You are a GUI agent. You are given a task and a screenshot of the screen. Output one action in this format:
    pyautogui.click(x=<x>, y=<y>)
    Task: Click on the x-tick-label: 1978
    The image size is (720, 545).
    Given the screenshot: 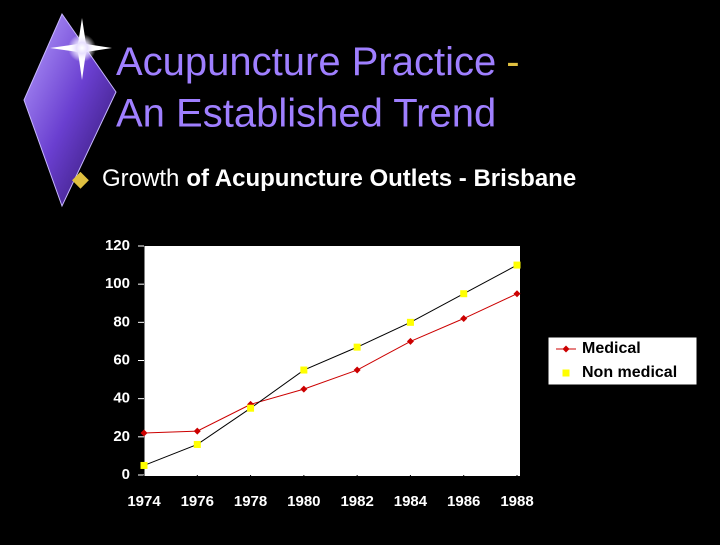 What is the action you would take?
    pyautogui.click(x=250, y=501)
    